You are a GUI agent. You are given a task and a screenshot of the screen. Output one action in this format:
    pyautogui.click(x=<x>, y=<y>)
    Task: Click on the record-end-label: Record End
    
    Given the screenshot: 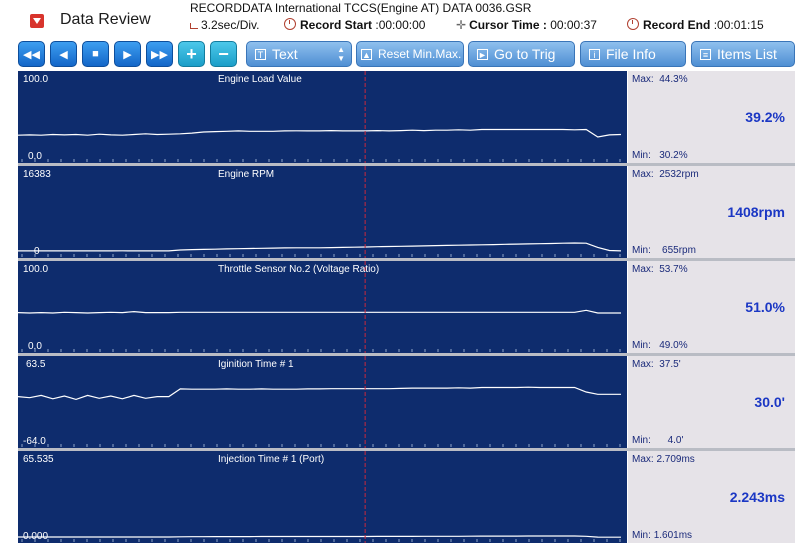 What is the action you would take?
    pyautogui.click(x=677, y=25)
    